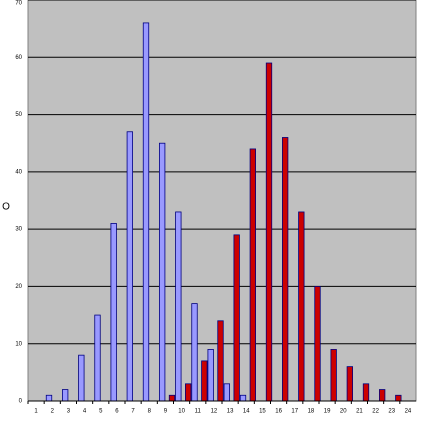 Image resolution: width=440 pixels, height=424 pixels. Describe the element at coordinates (150, 412) in the screenshot. I see `x-tick-label: 8` at that location.